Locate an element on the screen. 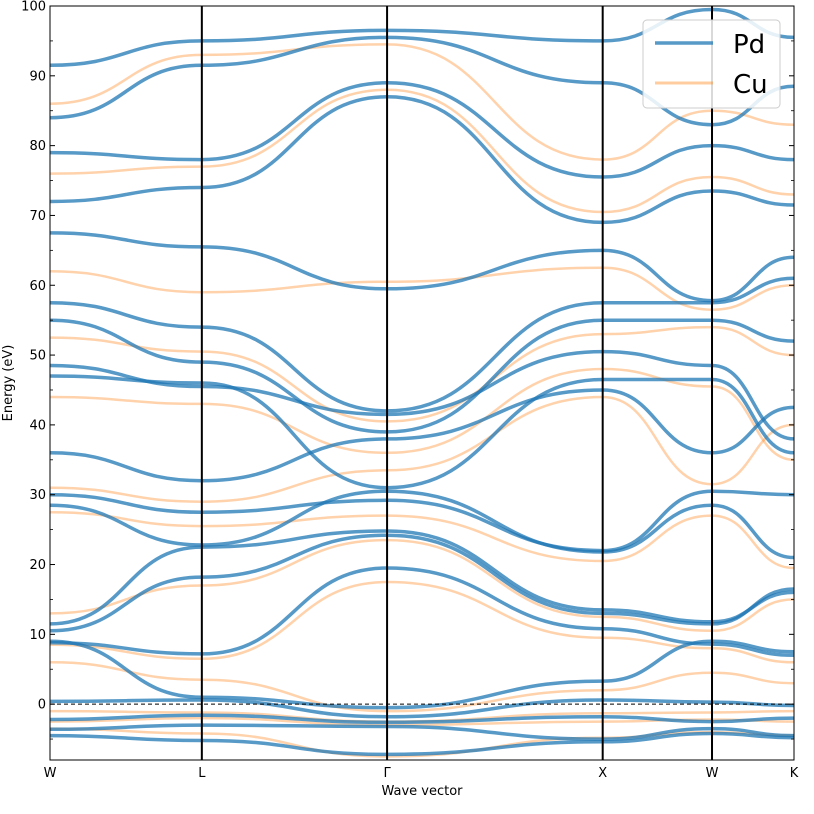  x-tick-label: K is located at coordinates (794, 773).